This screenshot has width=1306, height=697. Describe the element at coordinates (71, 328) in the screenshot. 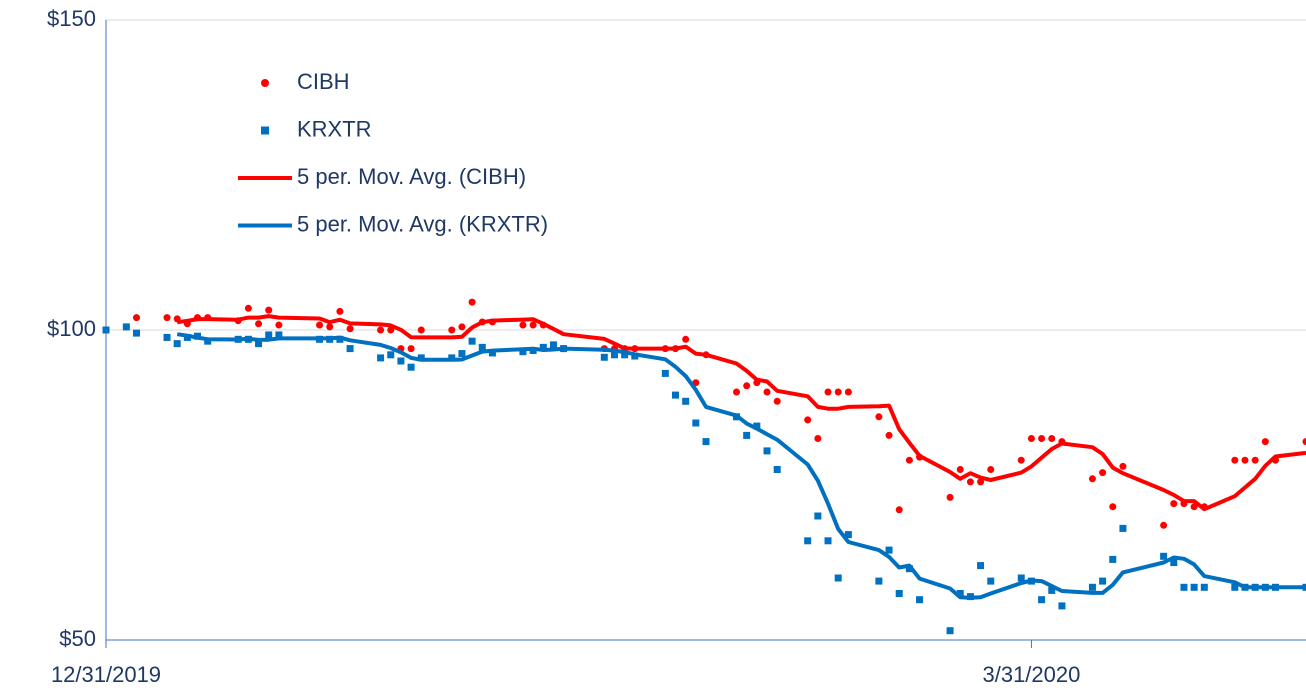

I see `y-tick-label: $100` at that location.